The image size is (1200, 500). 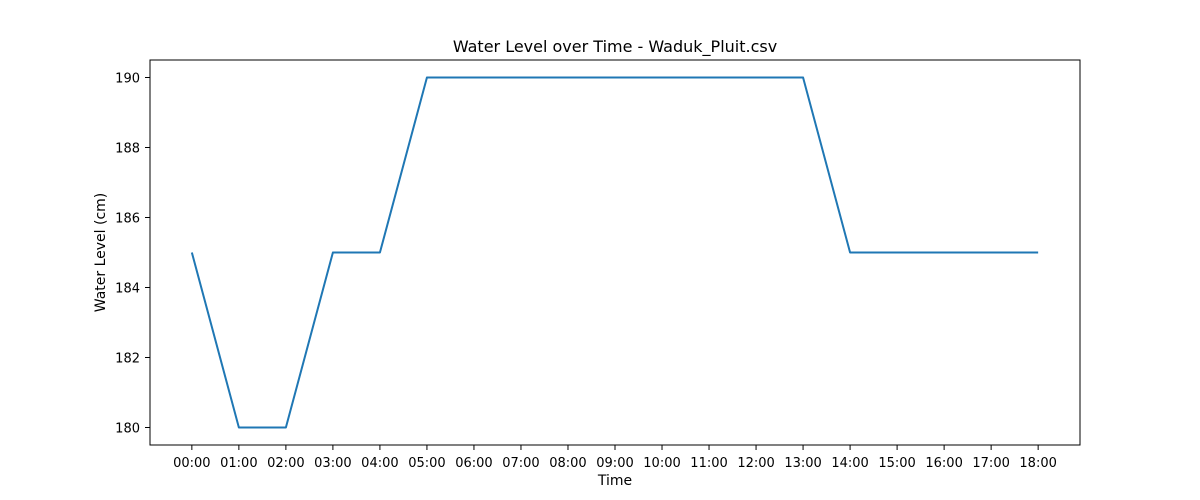 What do you see at coordinates (426, 463) in the screenshot?
I see `x-tick-label: 05:00` at bounding box center [426, 463].